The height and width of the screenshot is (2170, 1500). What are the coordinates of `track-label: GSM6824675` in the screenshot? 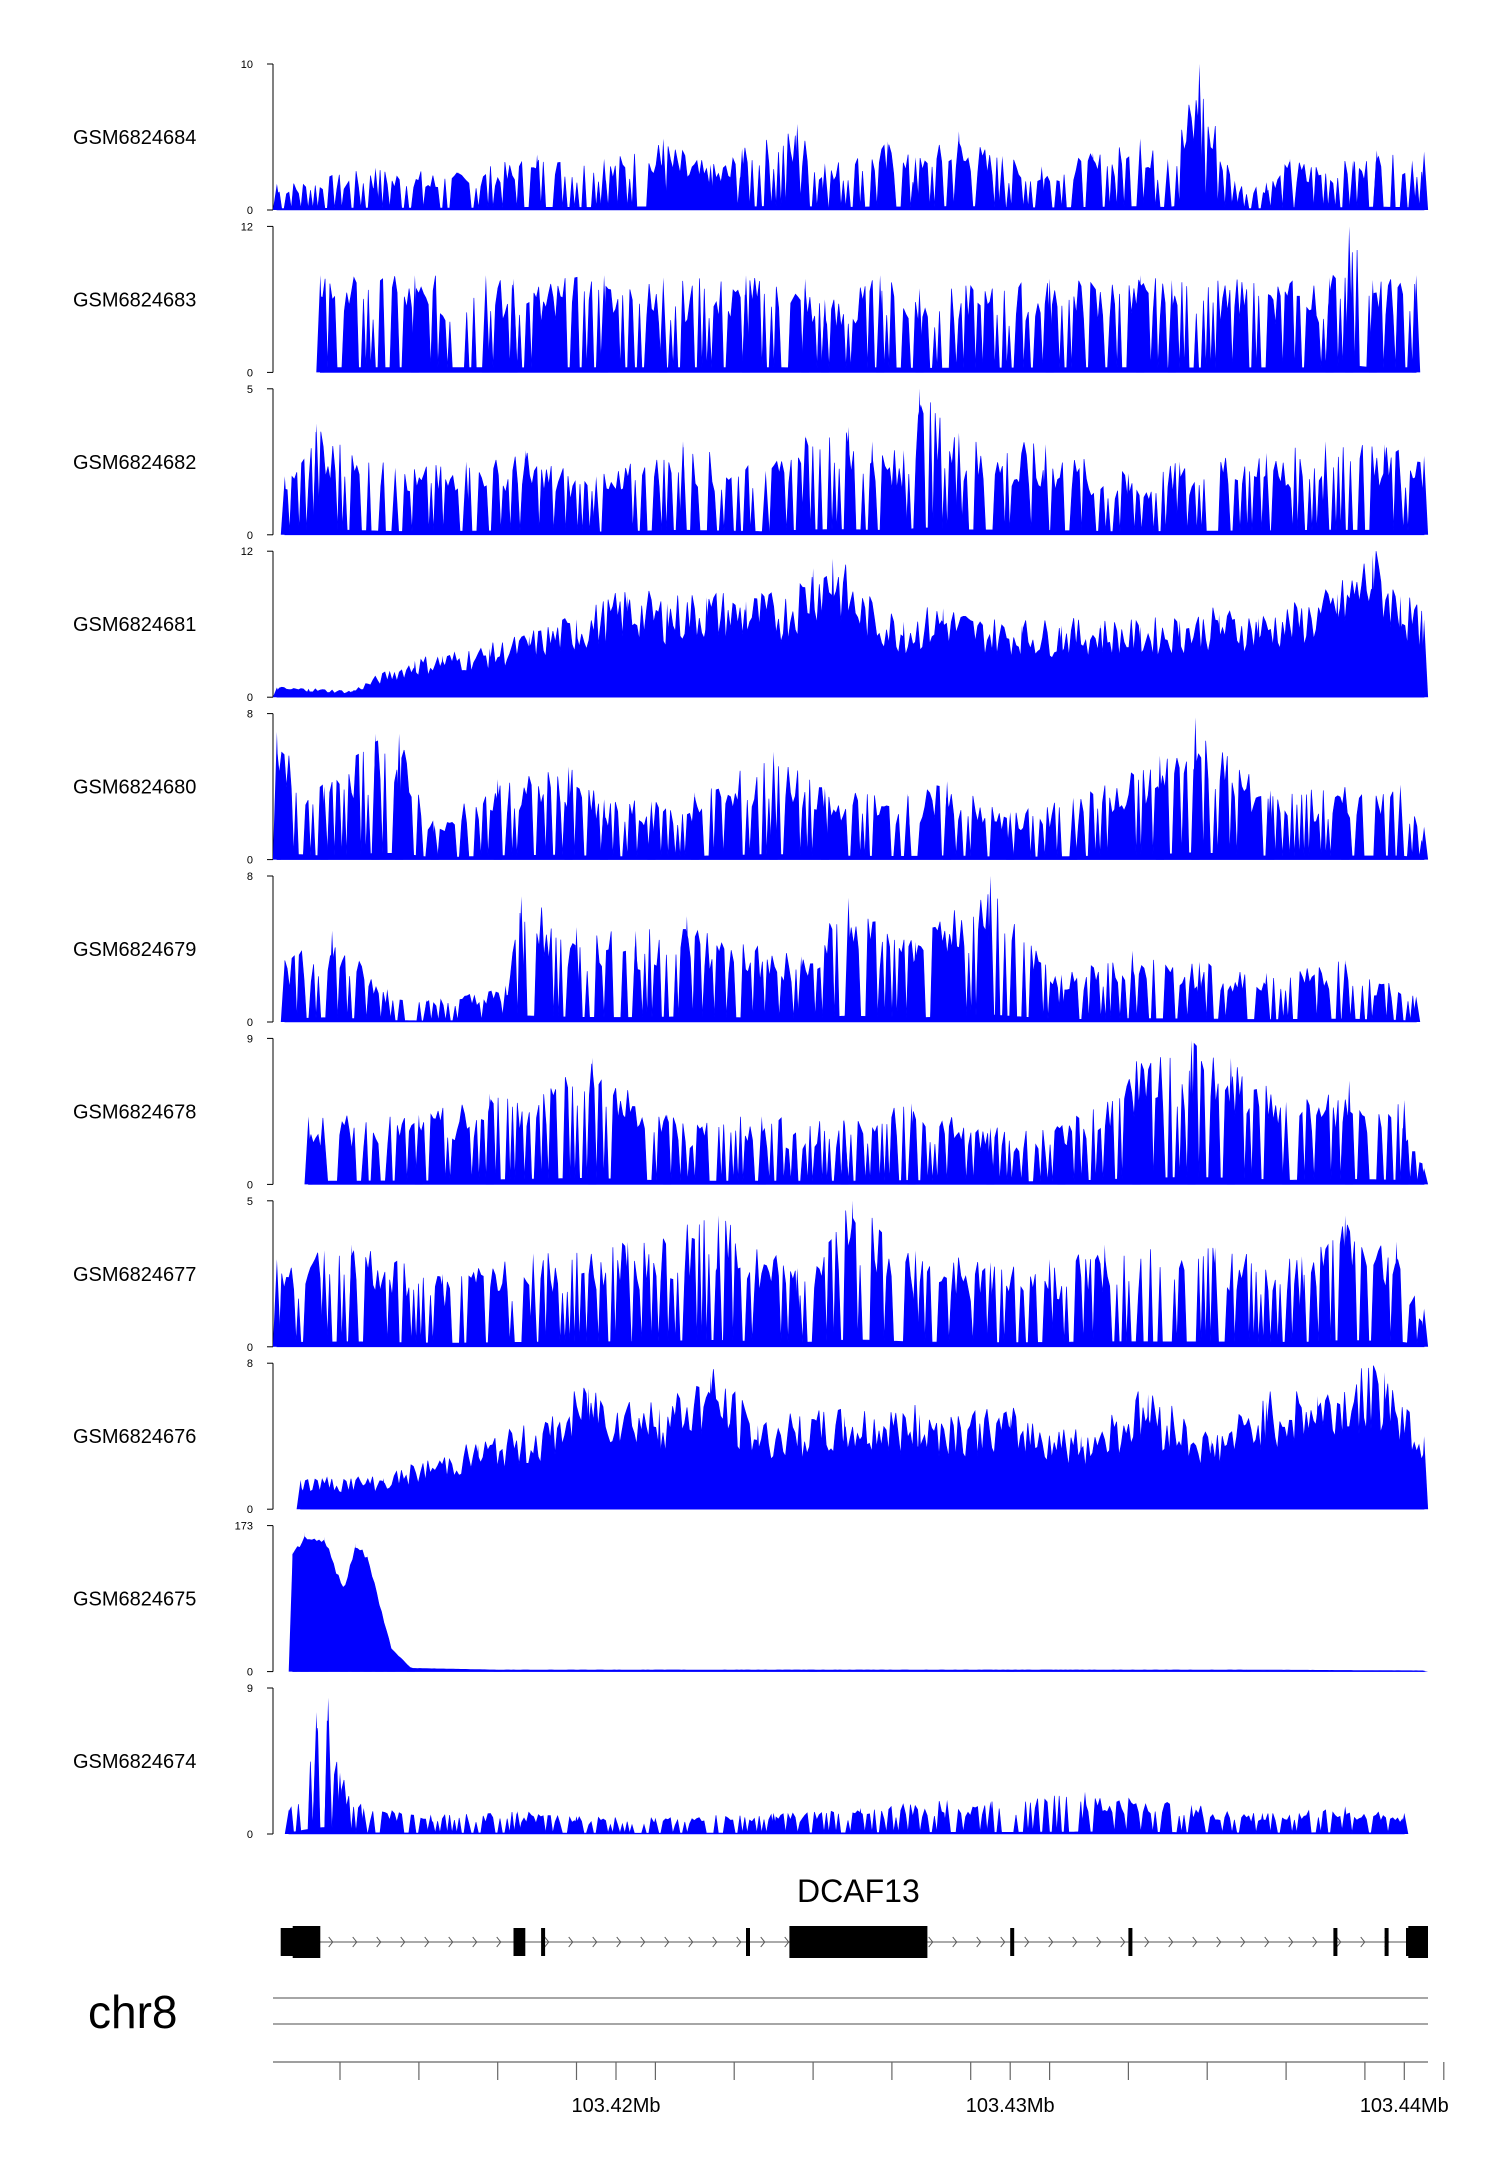 It's located at (134, 1600).